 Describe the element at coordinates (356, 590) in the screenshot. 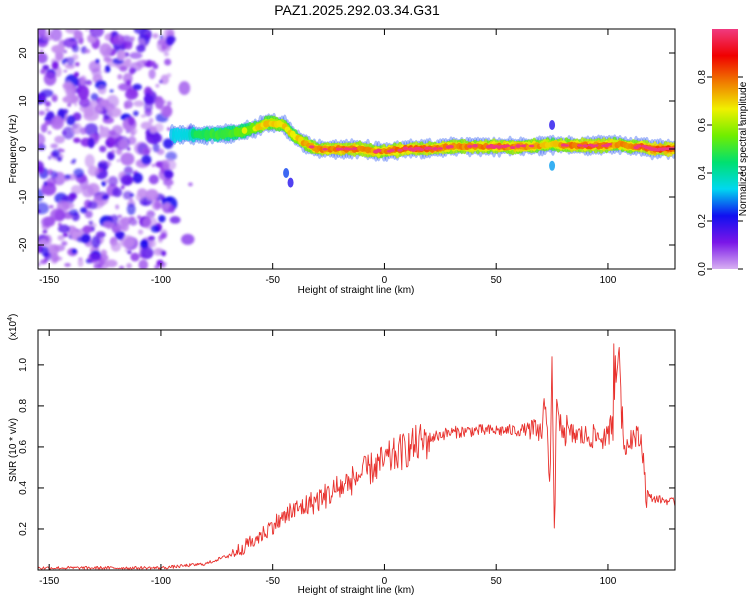

I see `snr-x-label: Height of straight line (km)` at that location.